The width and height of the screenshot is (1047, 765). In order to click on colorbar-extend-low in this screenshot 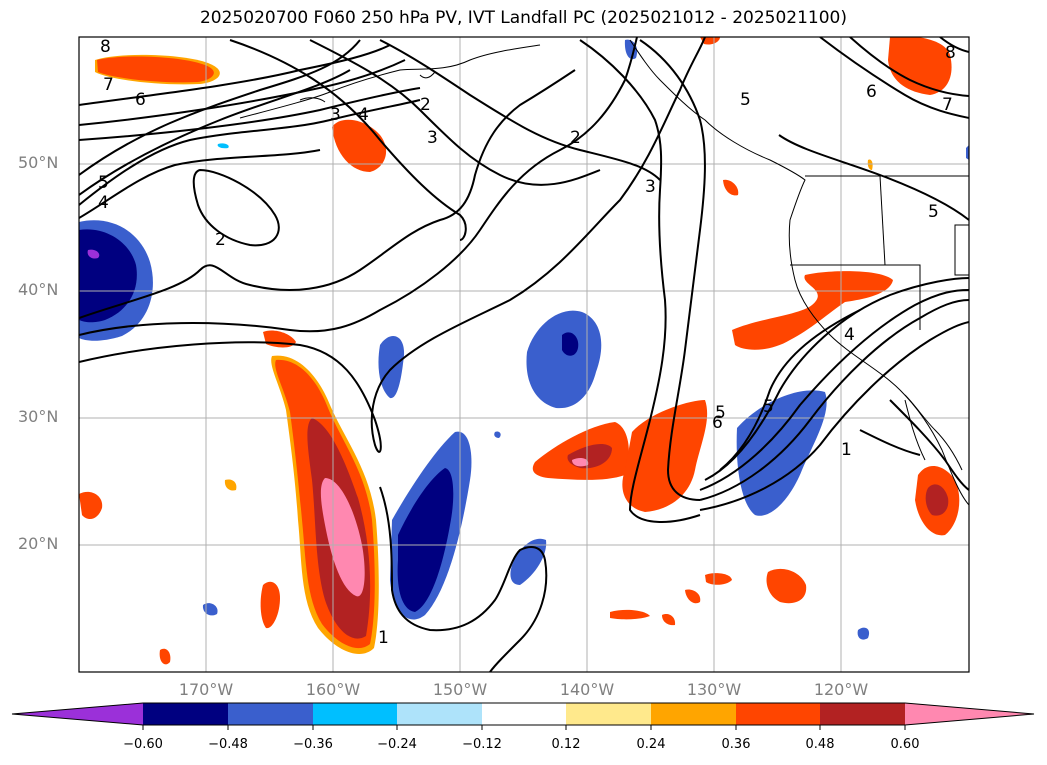, I will do `click(77, 714)`.